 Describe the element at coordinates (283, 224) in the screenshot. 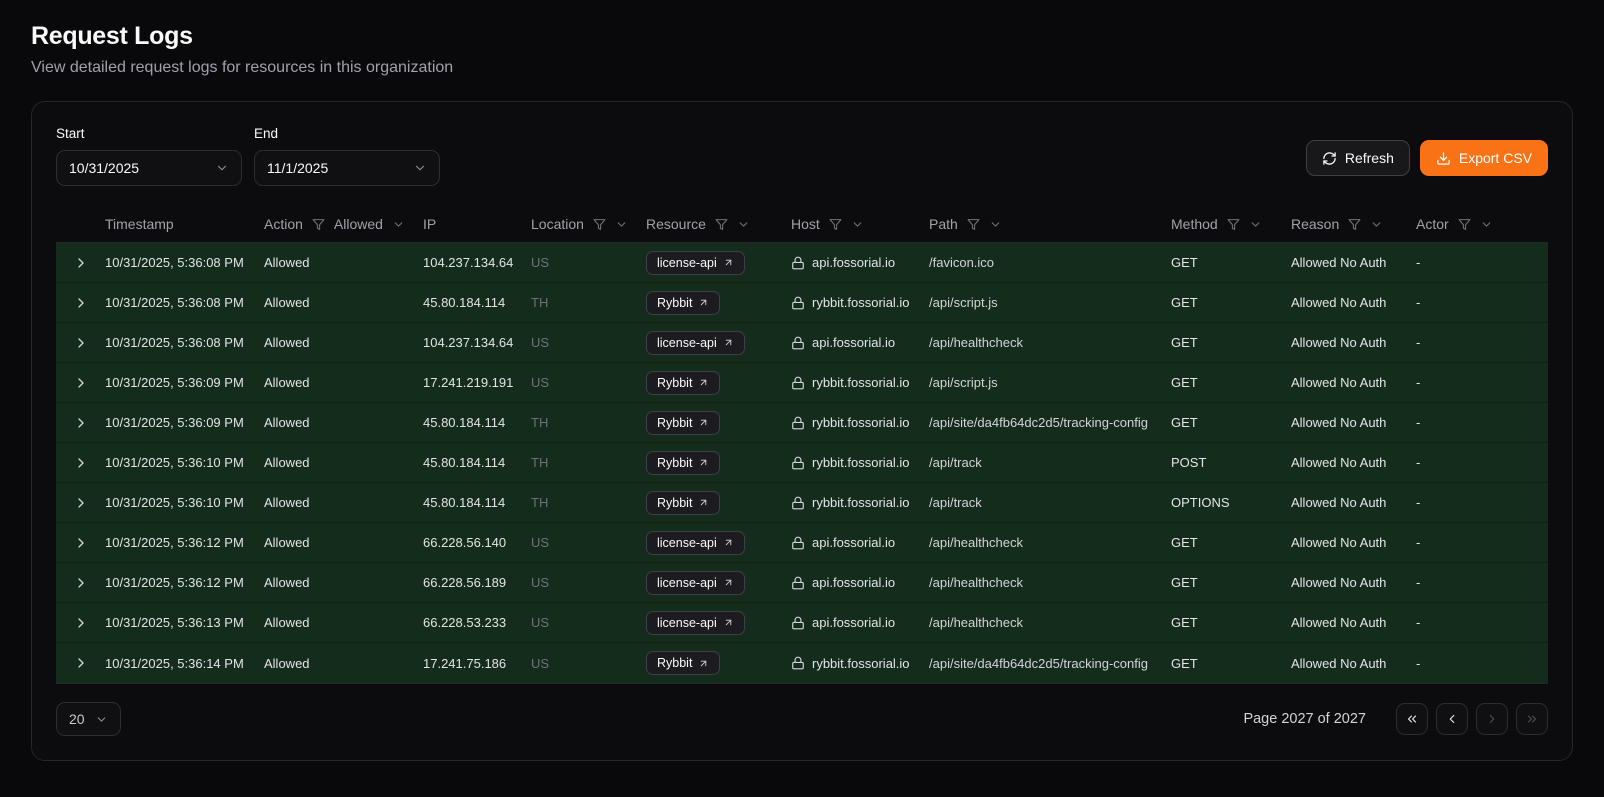

I see `column-header-action: Action` at that location.